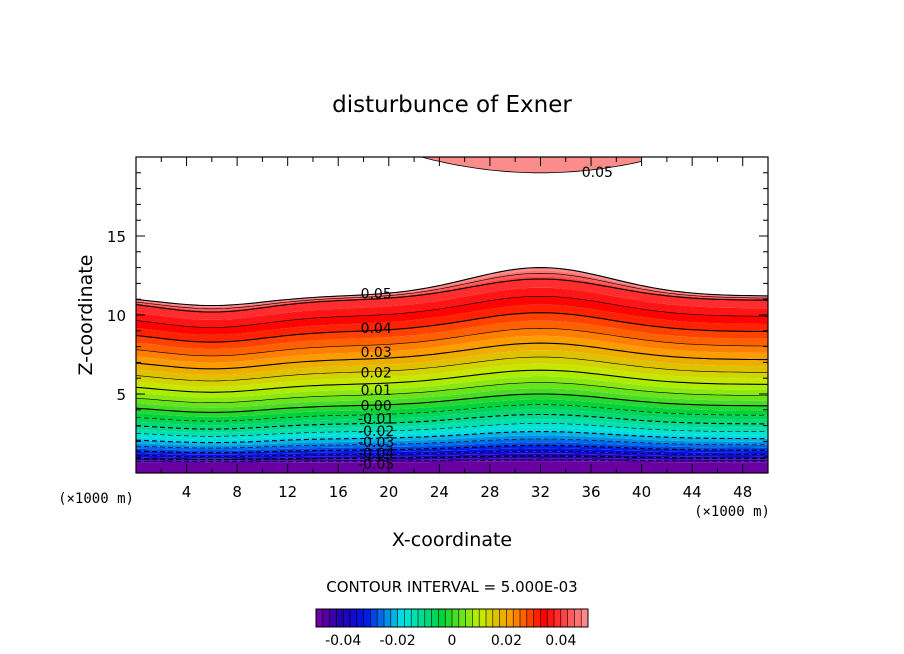  I want to click on upper-contour-line, so click(530, 165).